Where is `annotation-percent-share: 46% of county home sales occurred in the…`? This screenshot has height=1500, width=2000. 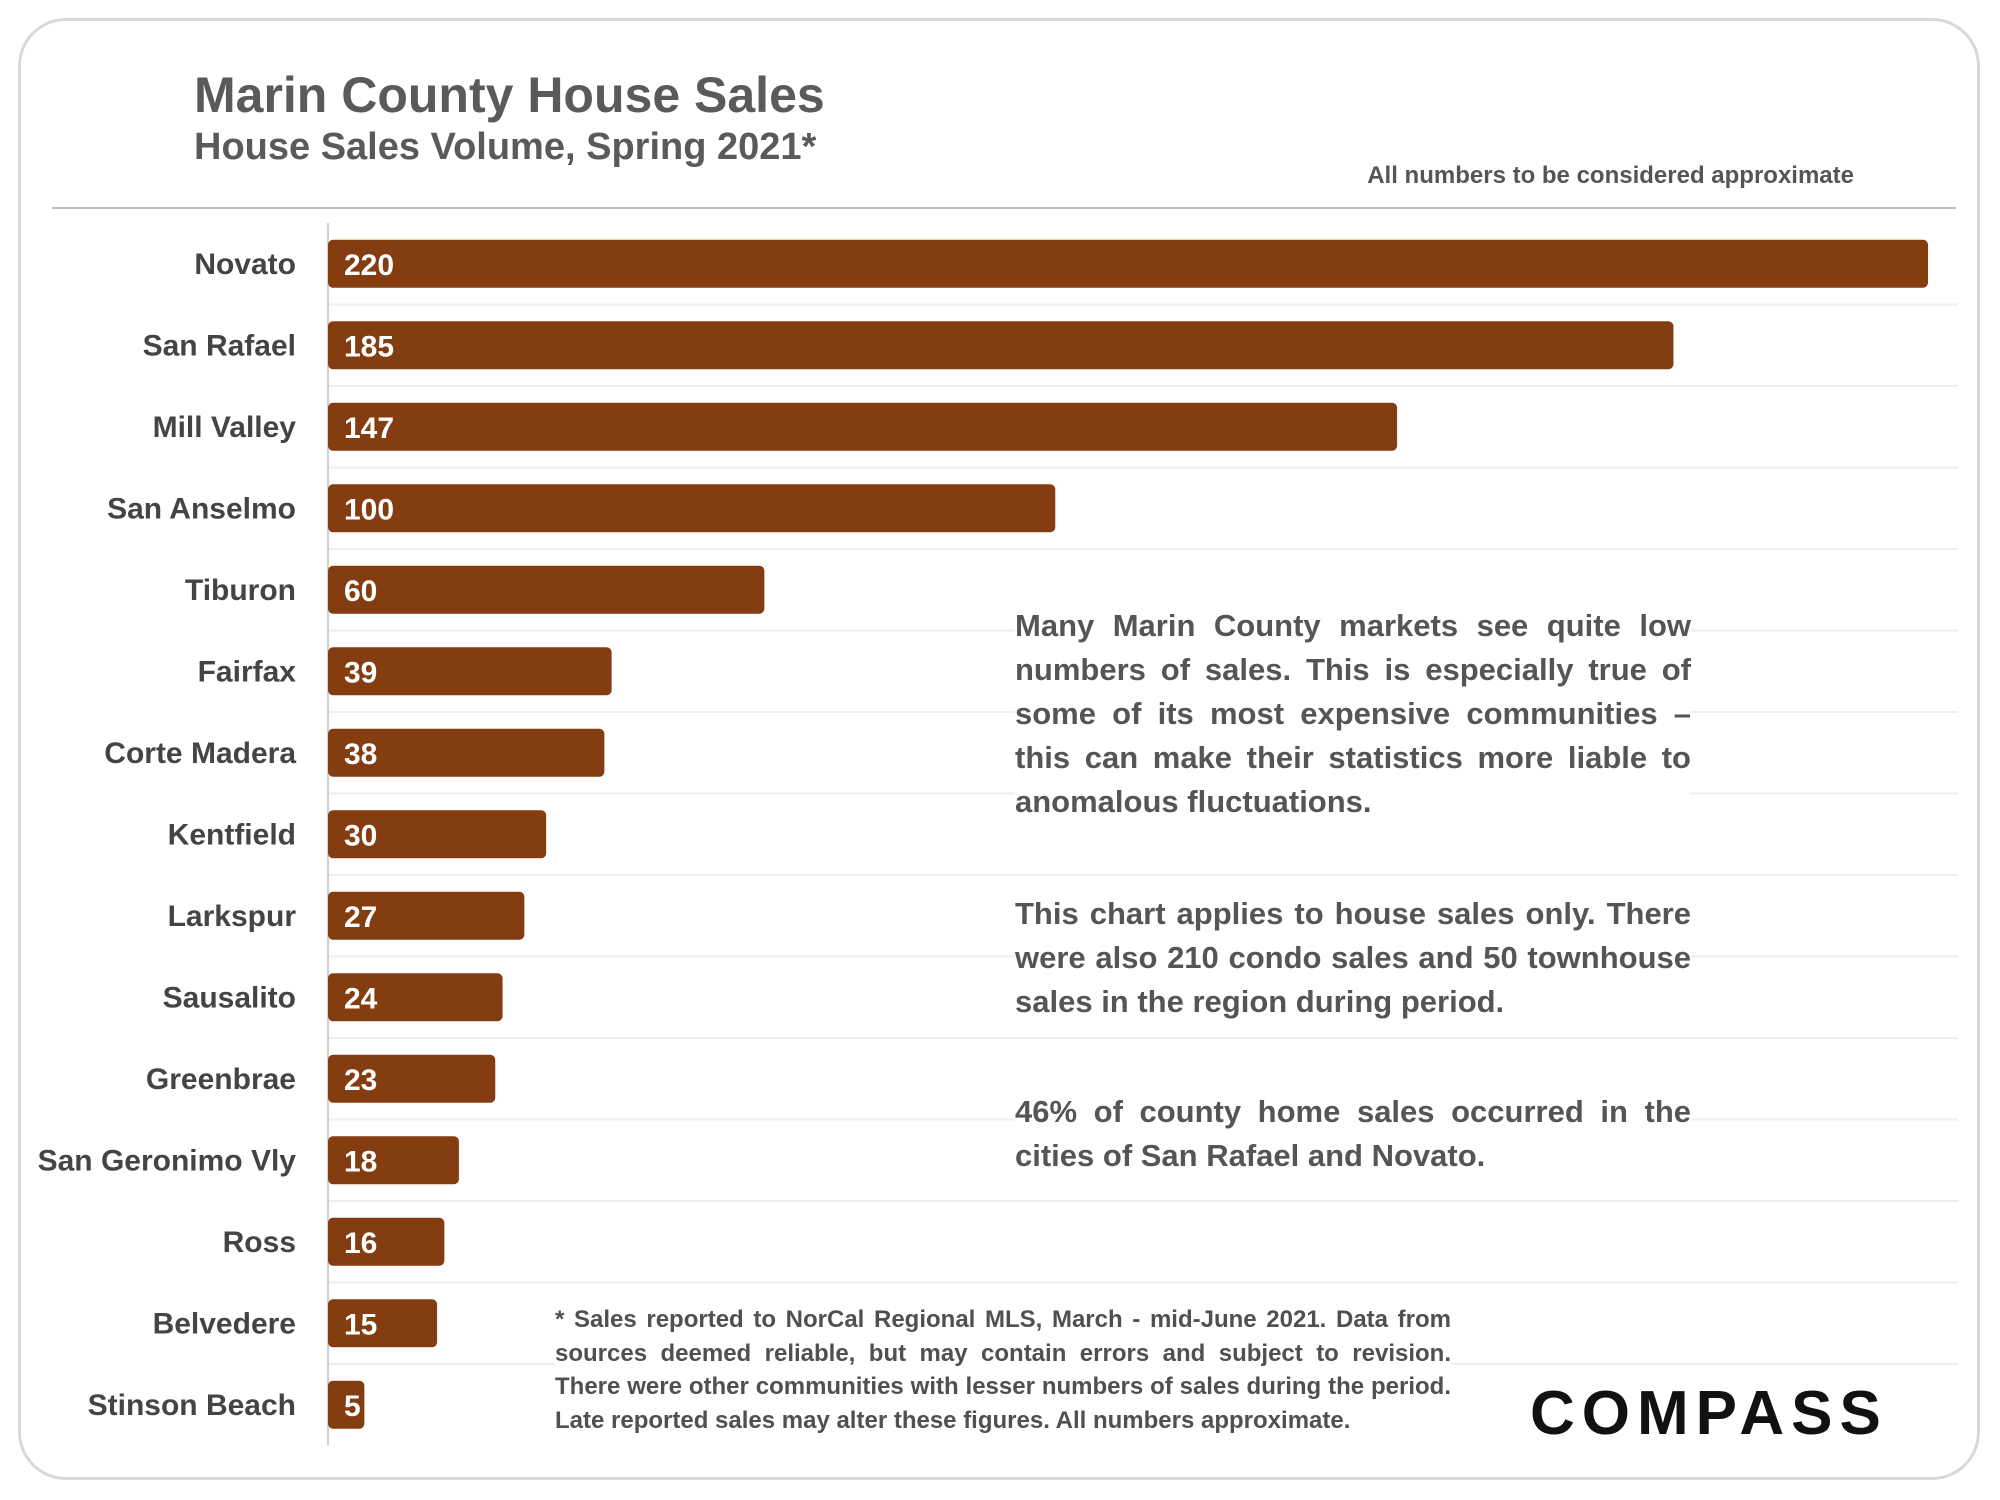 annotation-percent-share: 46% of county home sales occurred in the… is located at coordinates (1353, 1134).